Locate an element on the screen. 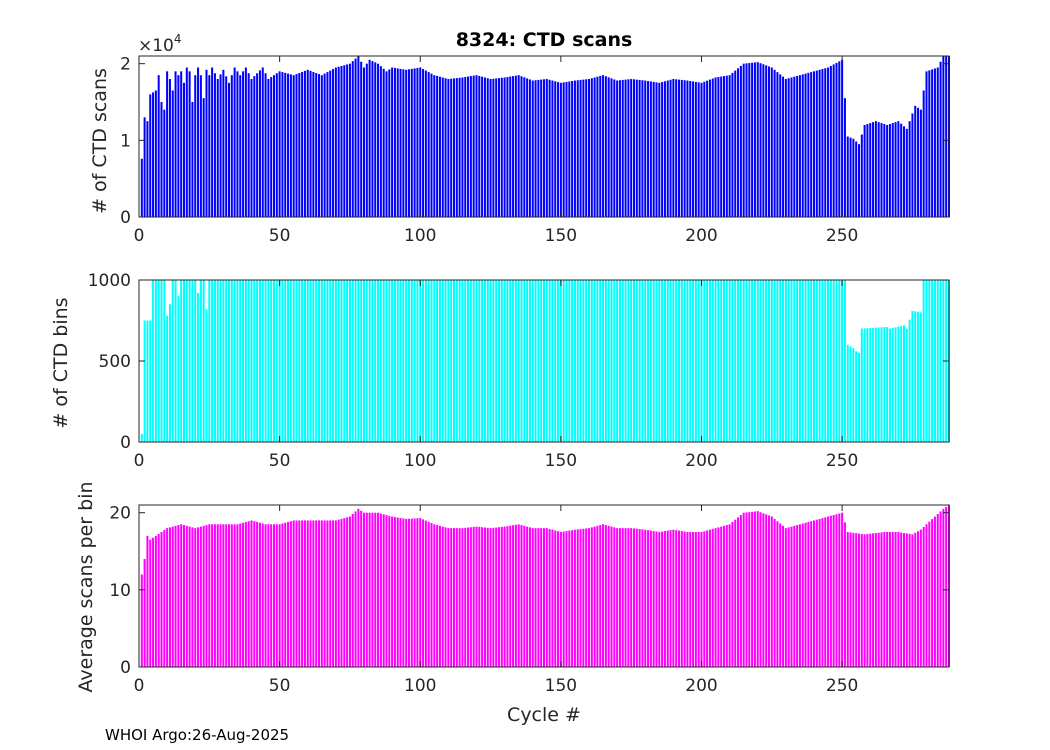 The width and height of the screenshot is (1050, 750). y-tick-label: 1 is located at coordinates (125, 141).